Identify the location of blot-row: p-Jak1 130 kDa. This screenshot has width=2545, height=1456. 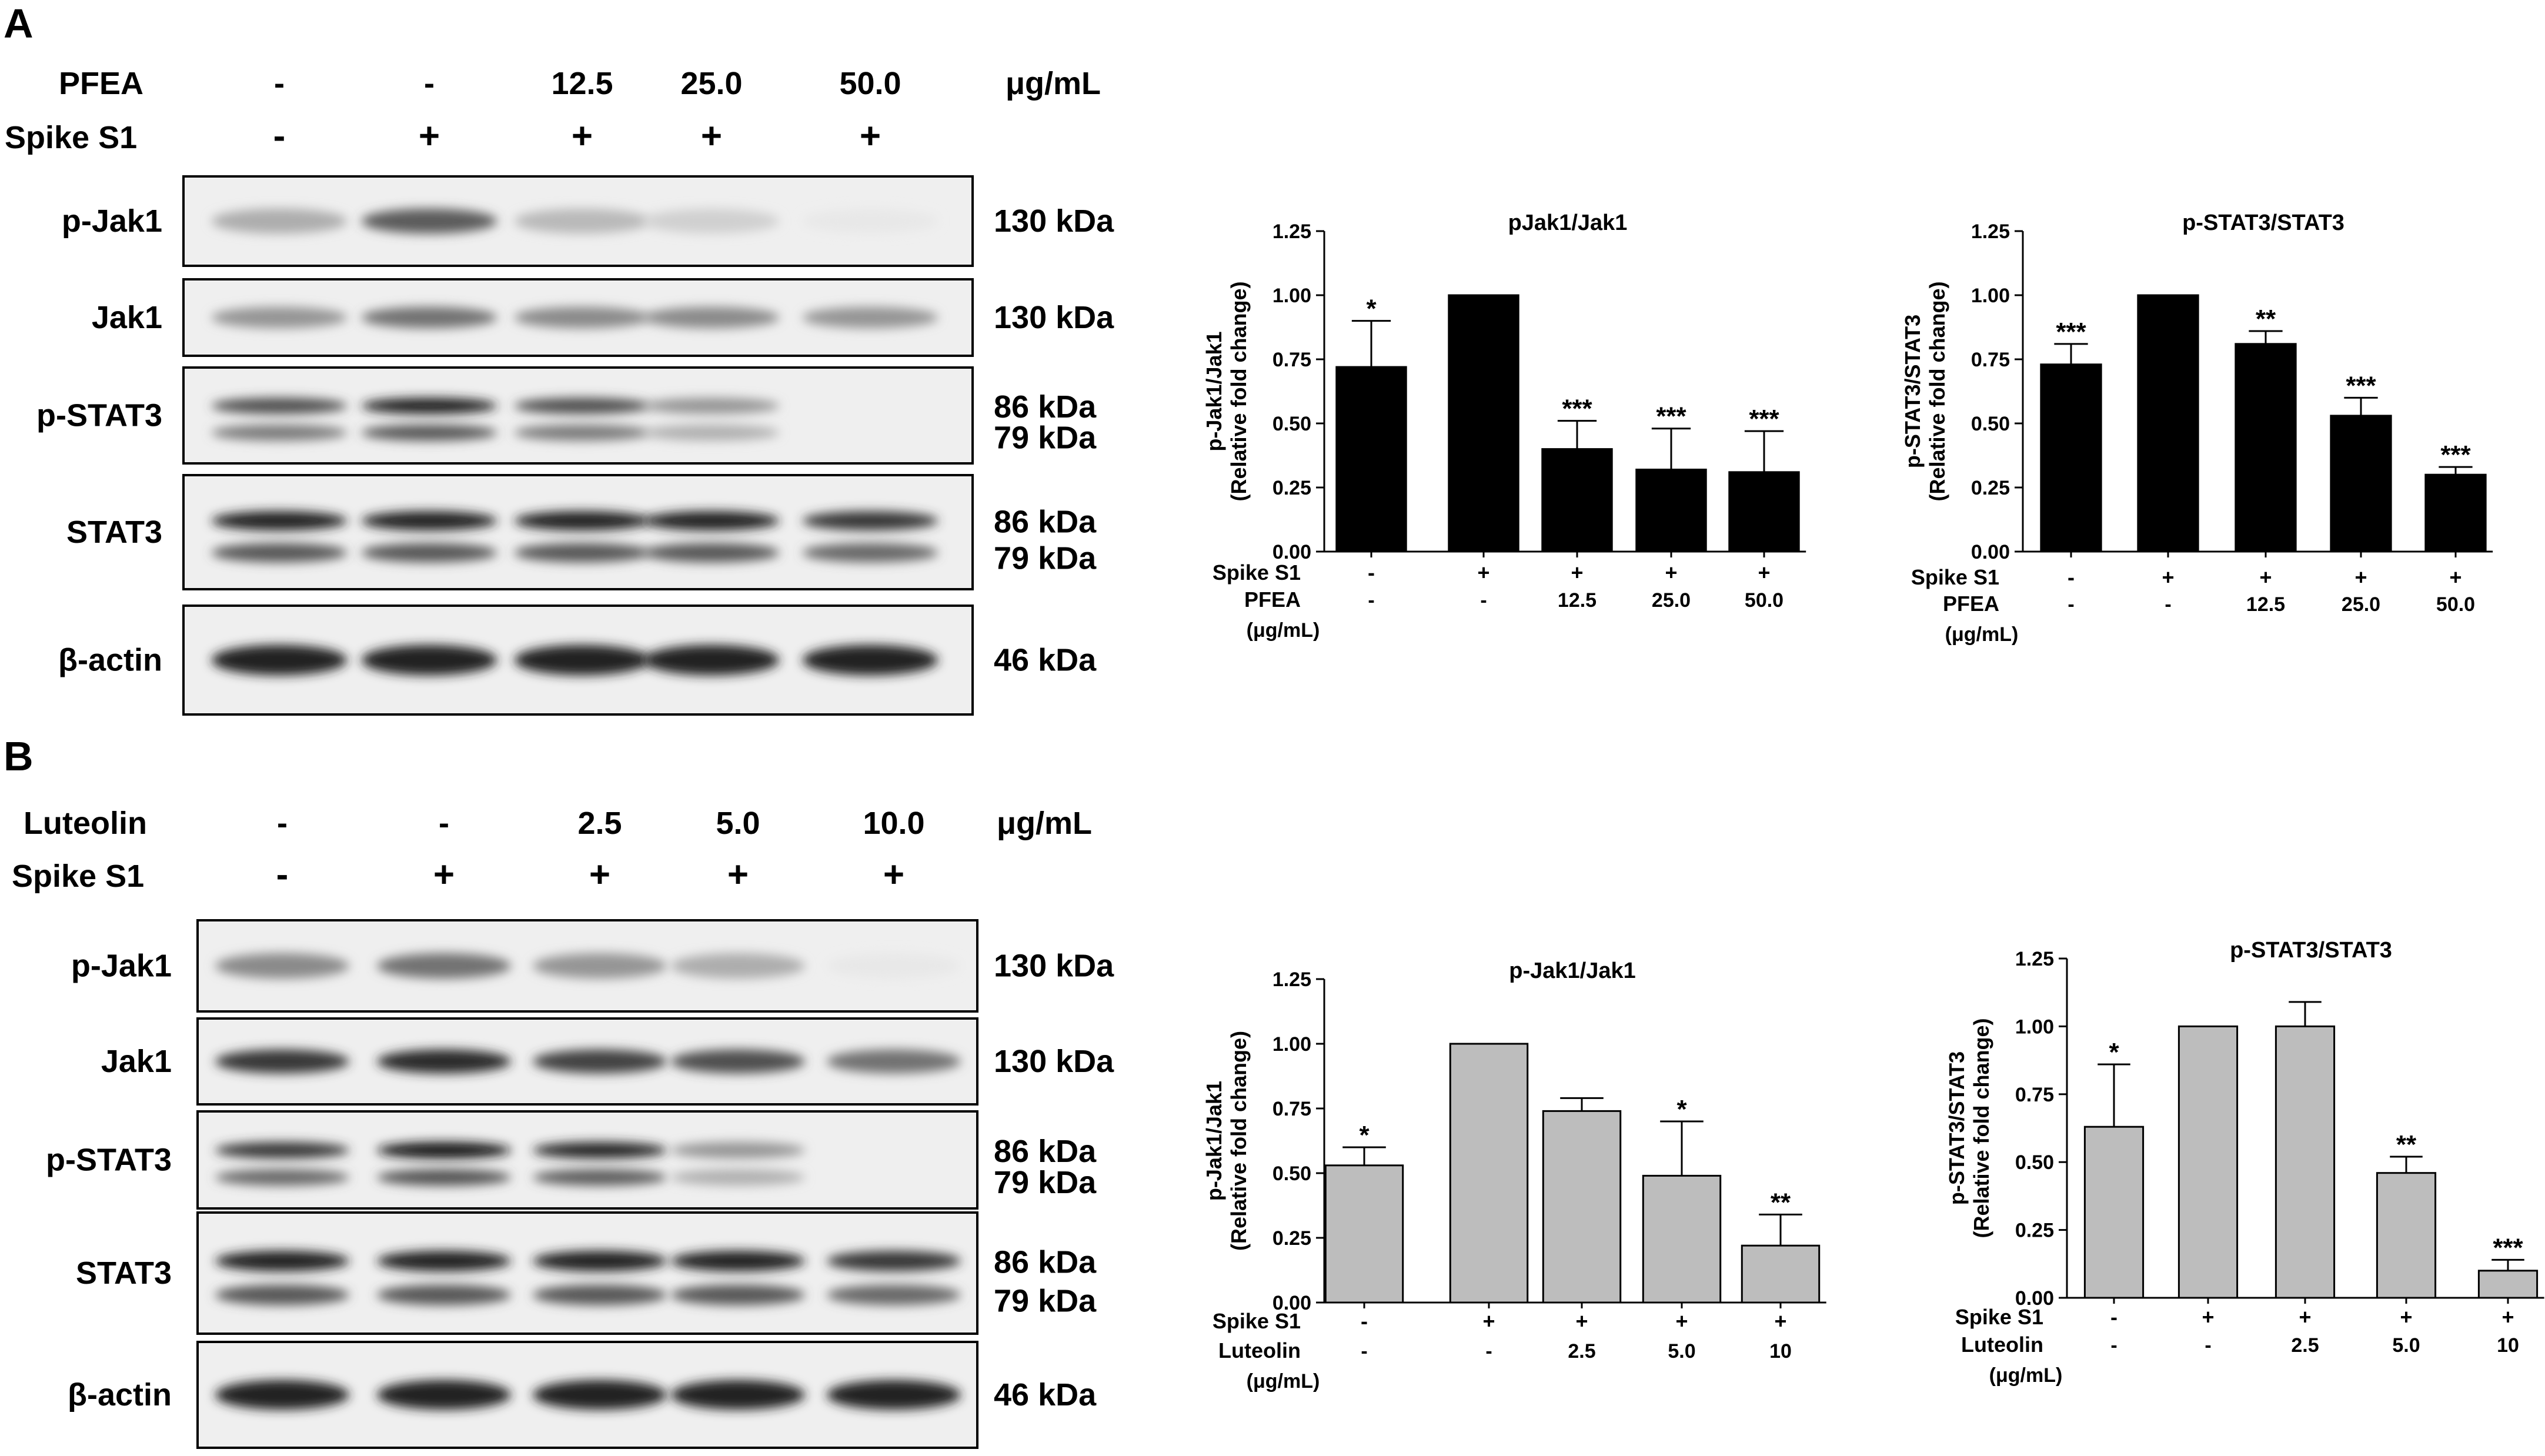
(592, 966).